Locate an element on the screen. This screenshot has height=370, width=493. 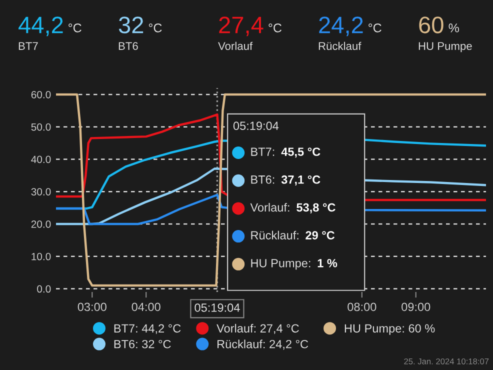
text: 24,2 °C is located at coordinates (350, 26).